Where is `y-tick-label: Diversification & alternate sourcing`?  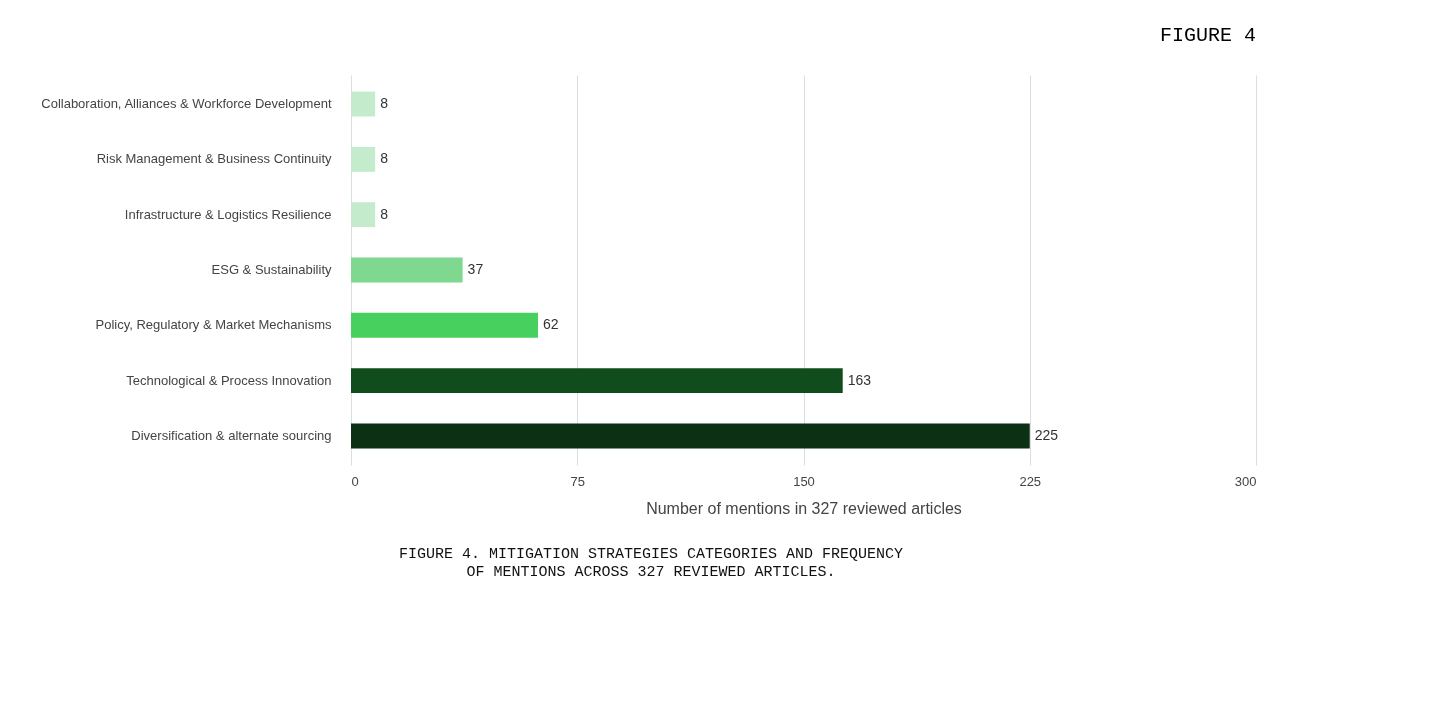 y-tick-label: Diversification & alternate sourcing is located at coordinates (231, 435).